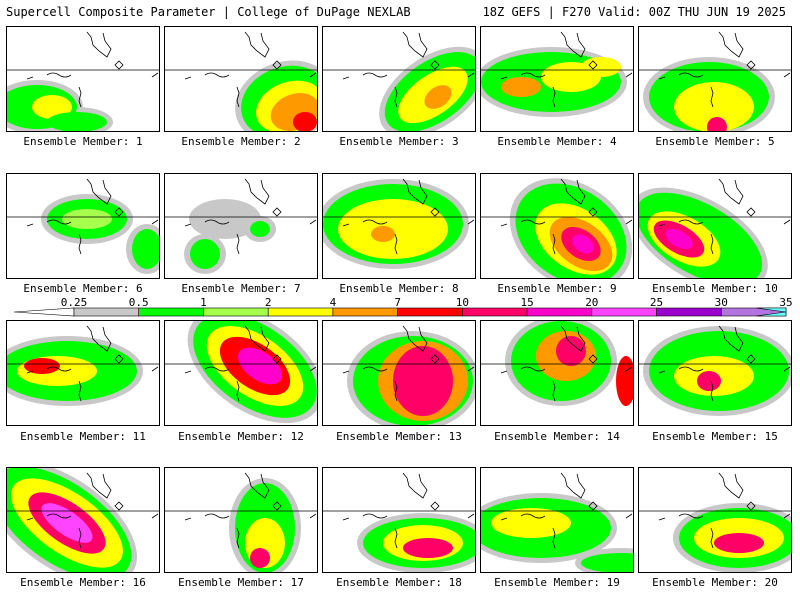  Describe the element at coordinates (268, 302) in the screenshot. I see `colorbar-tick-label: 2` at that location.